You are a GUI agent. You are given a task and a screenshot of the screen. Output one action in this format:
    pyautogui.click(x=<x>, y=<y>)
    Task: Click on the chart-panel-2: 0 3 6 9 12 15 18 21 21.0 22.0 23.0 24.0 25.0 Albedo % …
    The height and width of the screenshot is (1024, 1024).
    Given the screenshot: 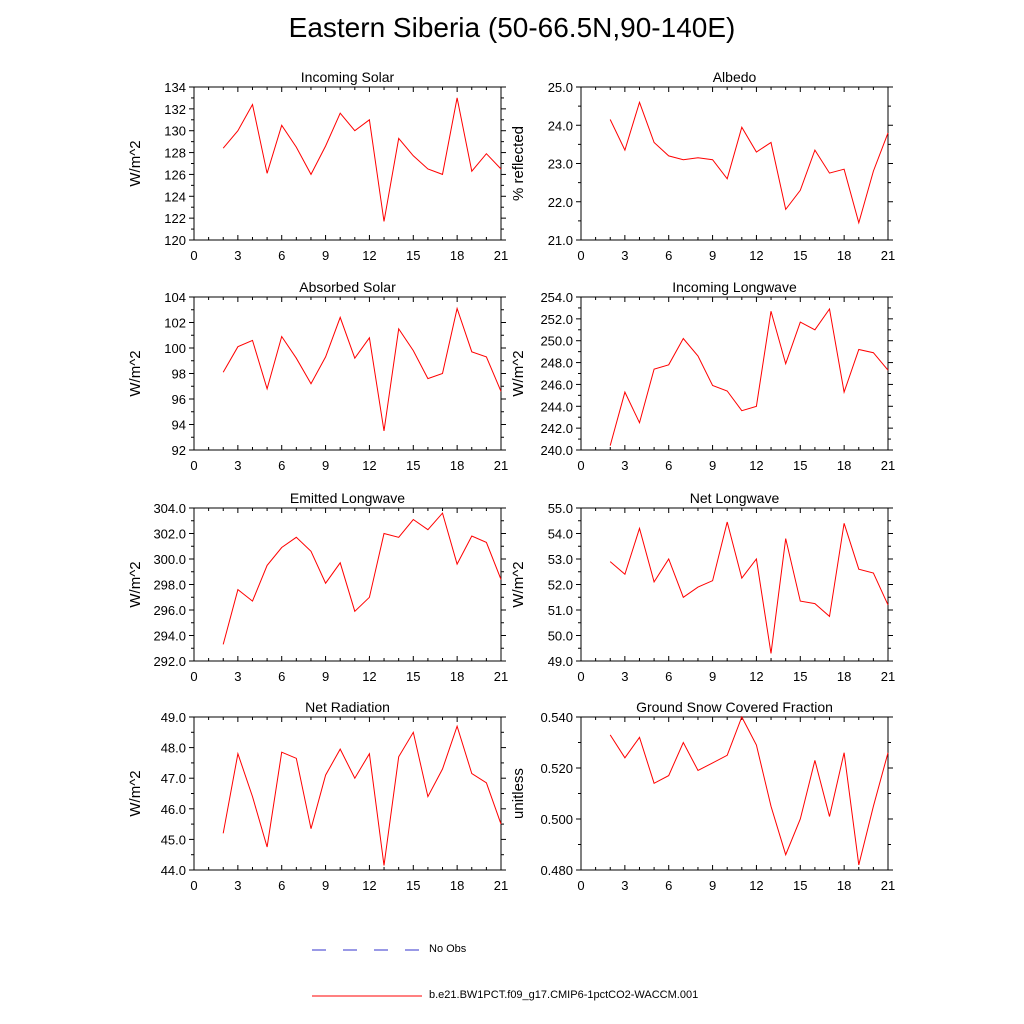 What is the action you would take?
    pyautogui.click(x=702, y=166)
    